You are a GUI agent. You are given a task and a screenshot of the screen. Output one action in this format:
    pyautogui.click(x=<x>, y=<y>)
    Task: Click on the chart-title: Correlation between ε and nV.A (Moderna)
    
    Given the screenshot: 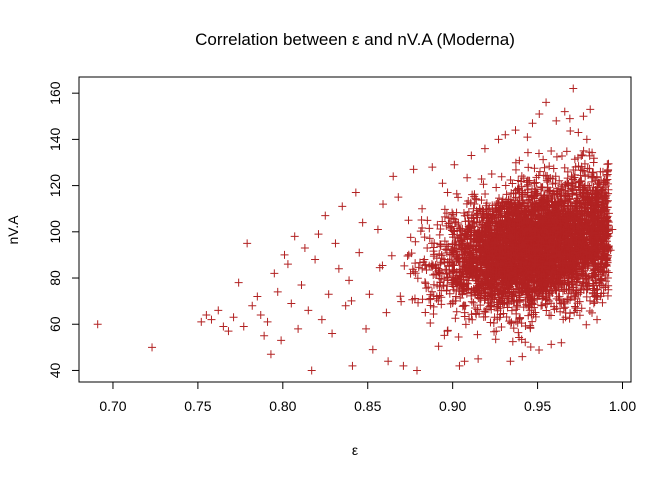 What is the action you would take?
    pyautogui.click(x=355, y=39)
    